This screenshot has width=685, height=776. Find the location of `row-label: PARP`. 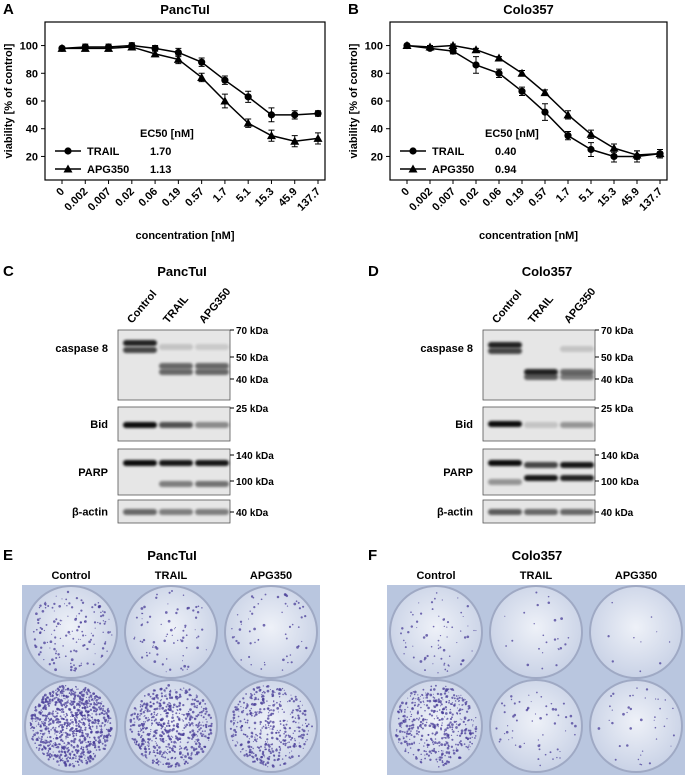

row-label: PARP is located at coordinates (458, 473).